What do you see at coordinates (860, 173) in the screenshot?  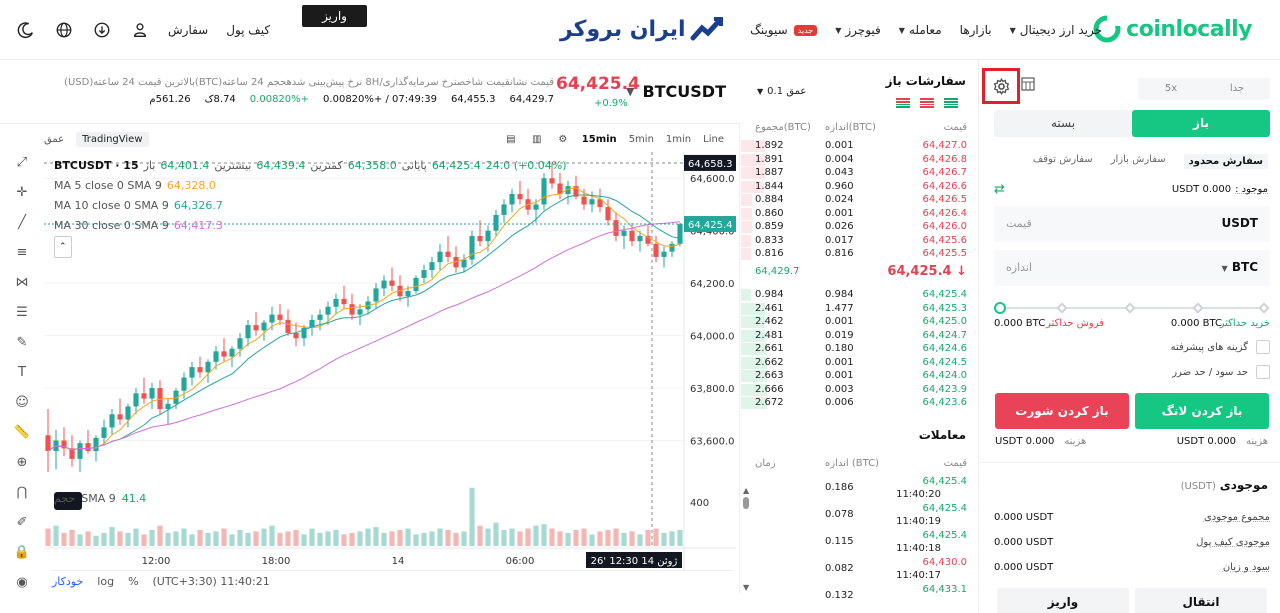 I see `ask-row: 64,426.7 0.043 1.887` at bounding box center [860, 173].